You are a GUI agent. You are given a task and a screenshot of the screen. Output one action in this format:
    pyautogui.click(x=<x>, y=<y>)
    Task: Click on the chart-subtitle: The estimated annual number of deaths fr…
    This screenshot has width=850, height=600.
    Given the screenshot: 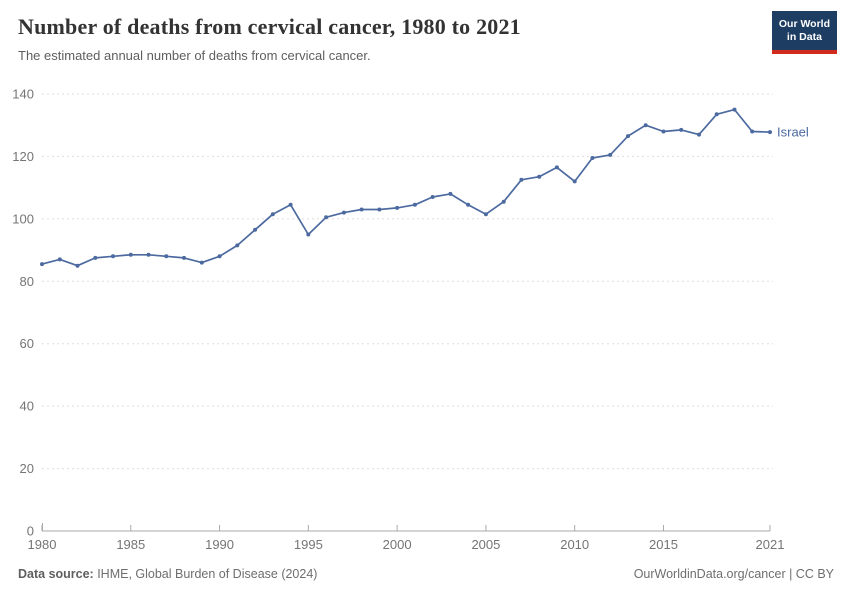 What is the action you would take?
    pyautogui.click(x=194, y=55)
    